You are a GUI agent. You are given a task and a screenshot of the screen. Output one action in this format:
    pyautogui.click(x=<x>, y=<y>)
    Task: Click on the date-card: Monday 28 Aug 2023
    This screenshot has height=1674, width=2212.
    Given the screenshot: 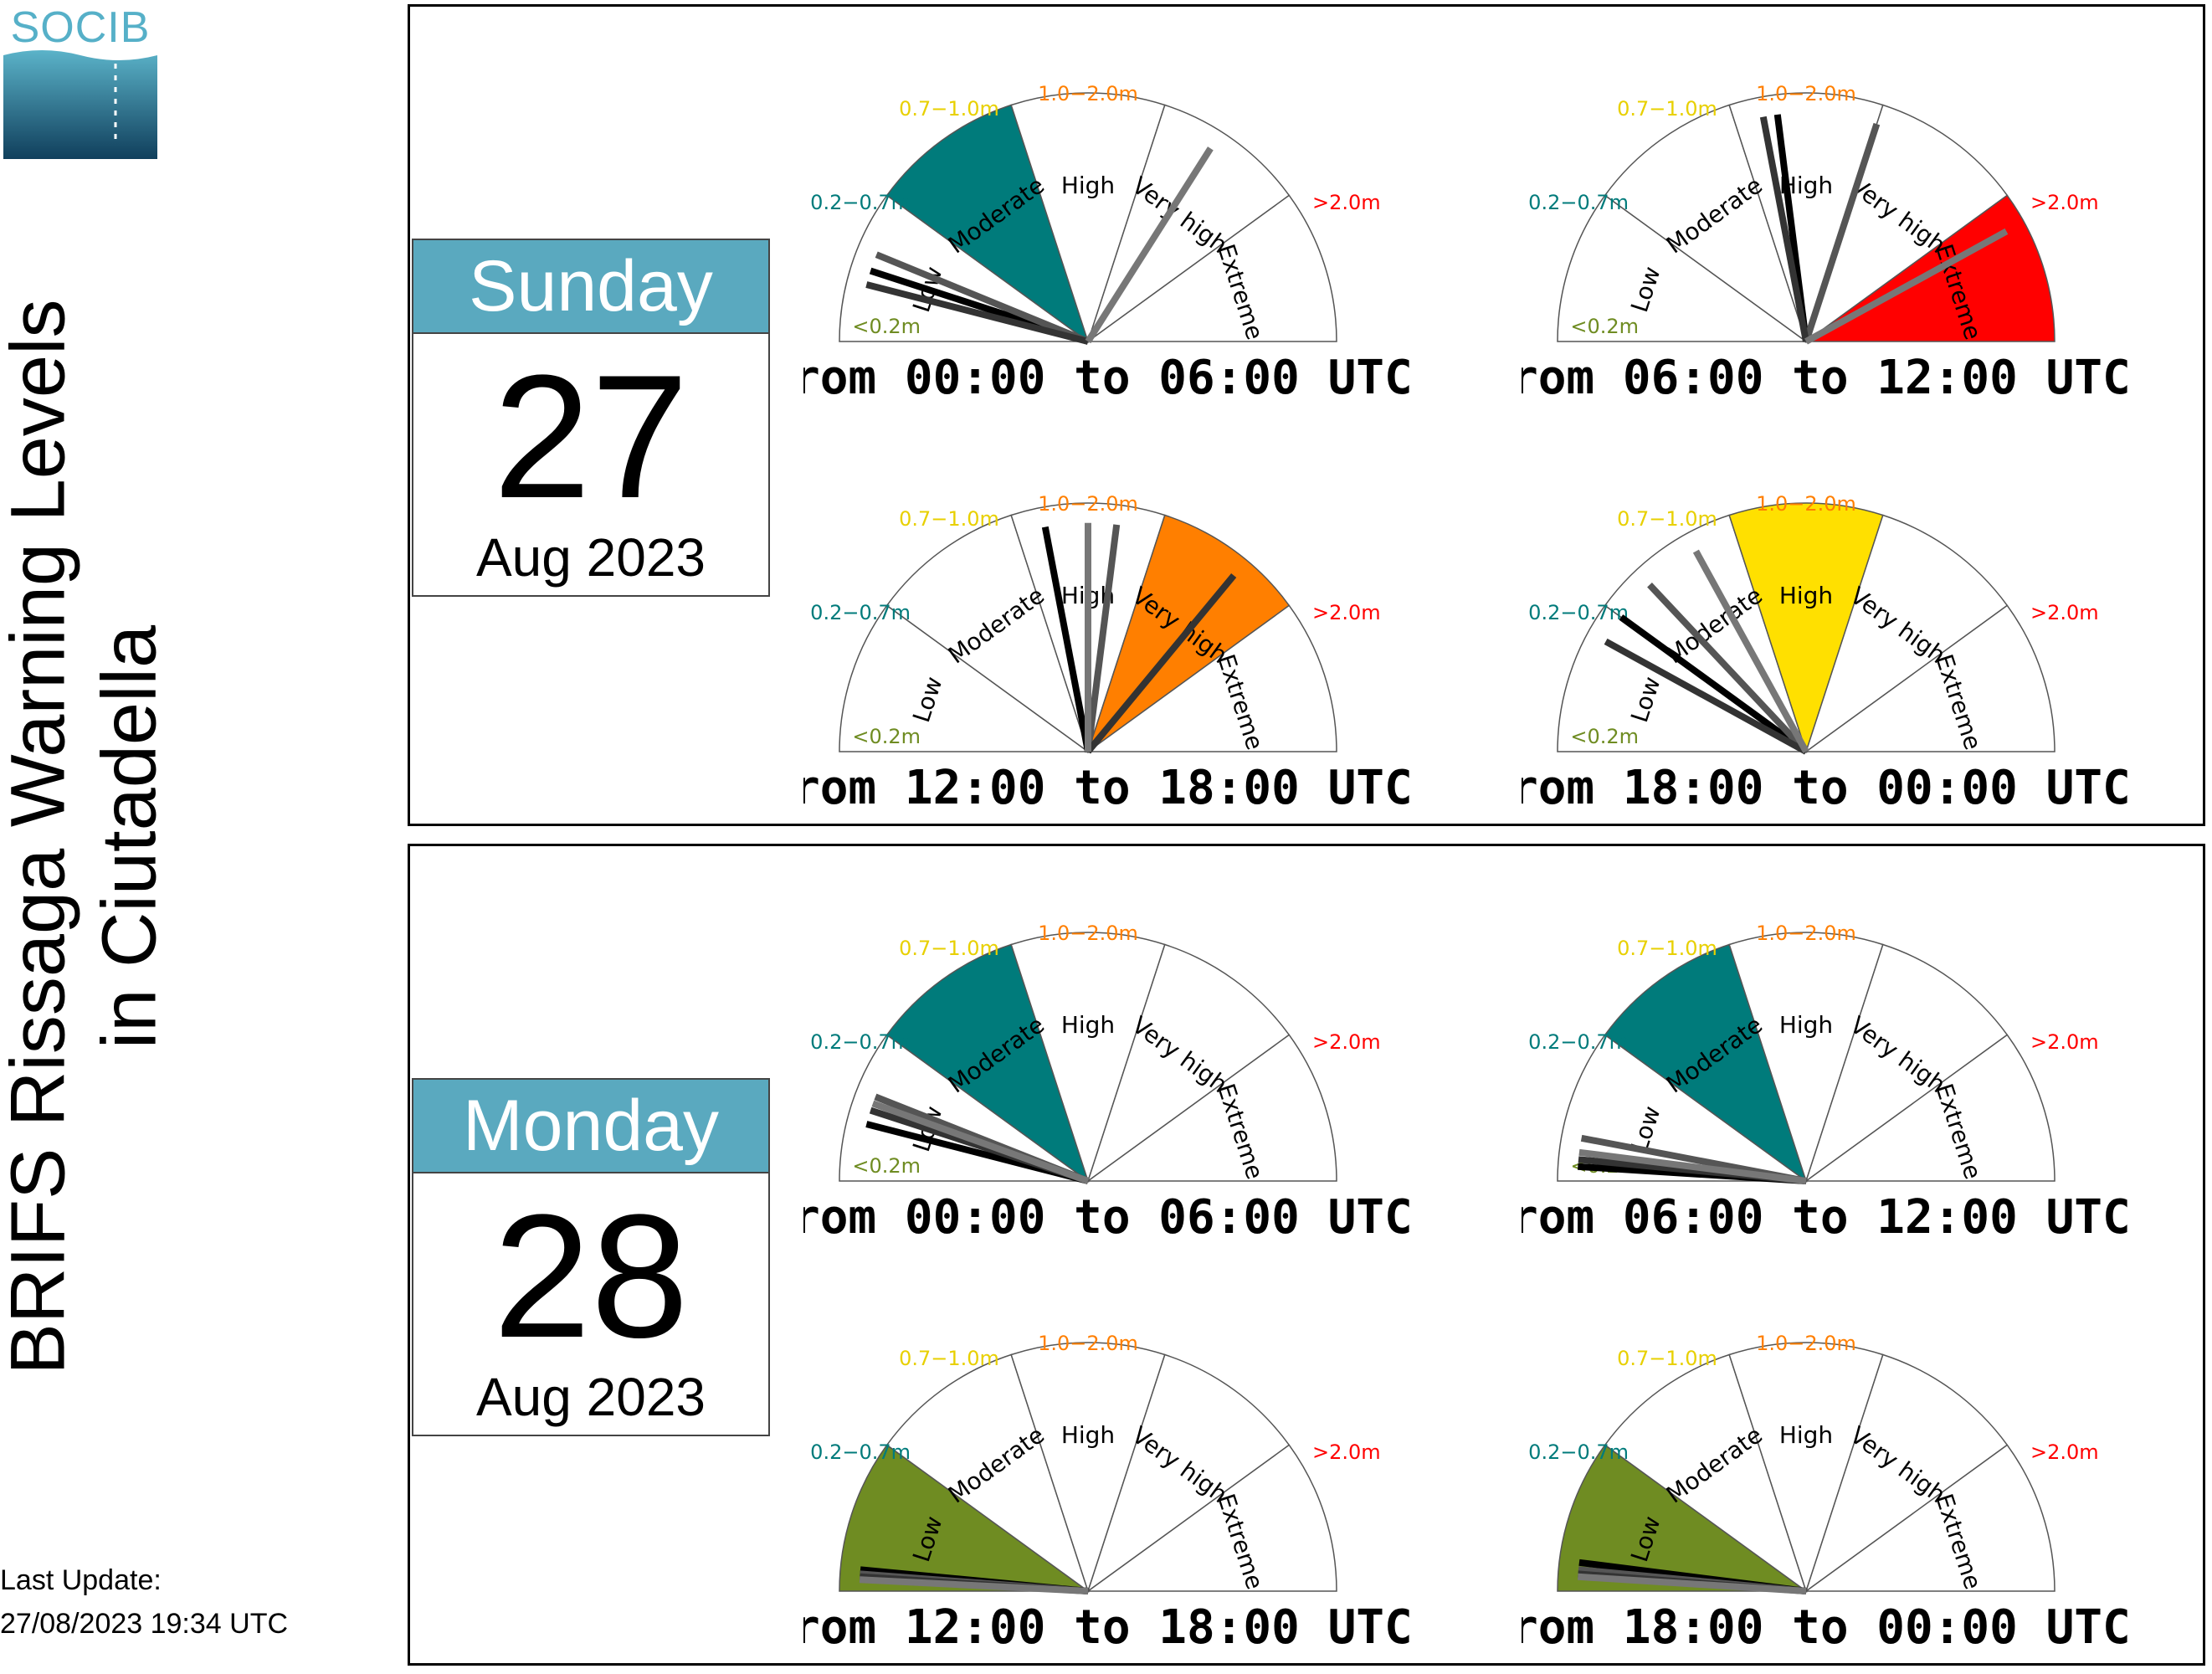 What is the action you would take?
    pyautogui.click(x=591, y=1257)
    